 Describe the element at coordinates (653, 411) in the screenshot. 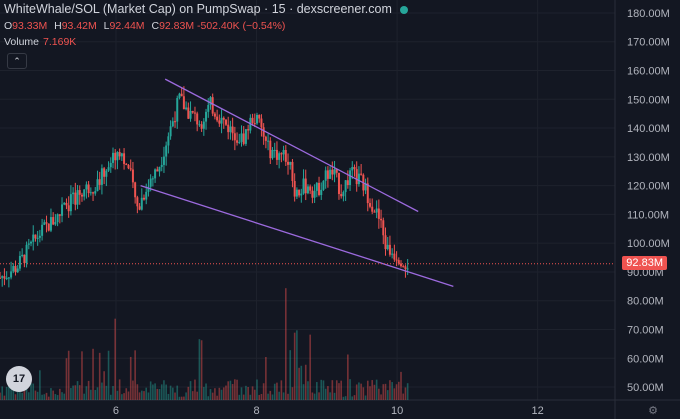

I see `settings-gear-icon: ⚙` at that location.